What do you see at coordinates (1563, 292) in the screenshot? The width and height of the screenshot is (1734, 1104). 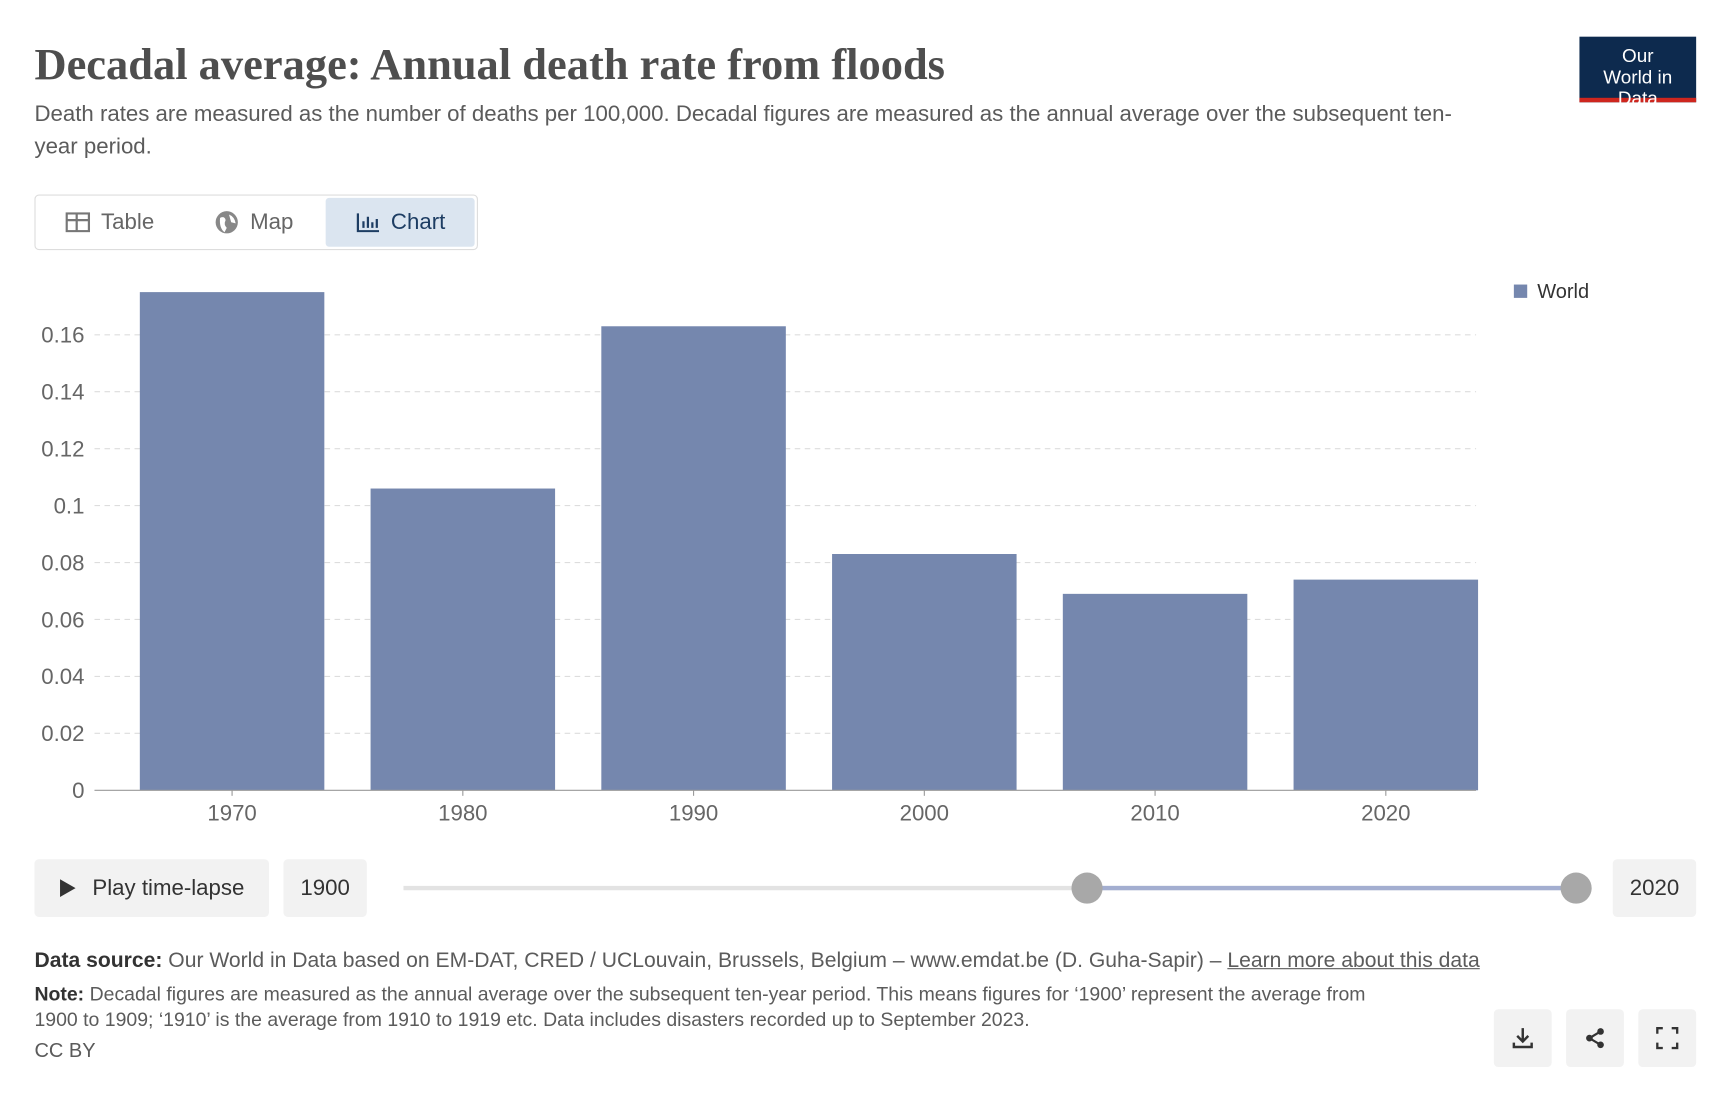 I see `legend-label: World` at bounding box center [1563, 292].